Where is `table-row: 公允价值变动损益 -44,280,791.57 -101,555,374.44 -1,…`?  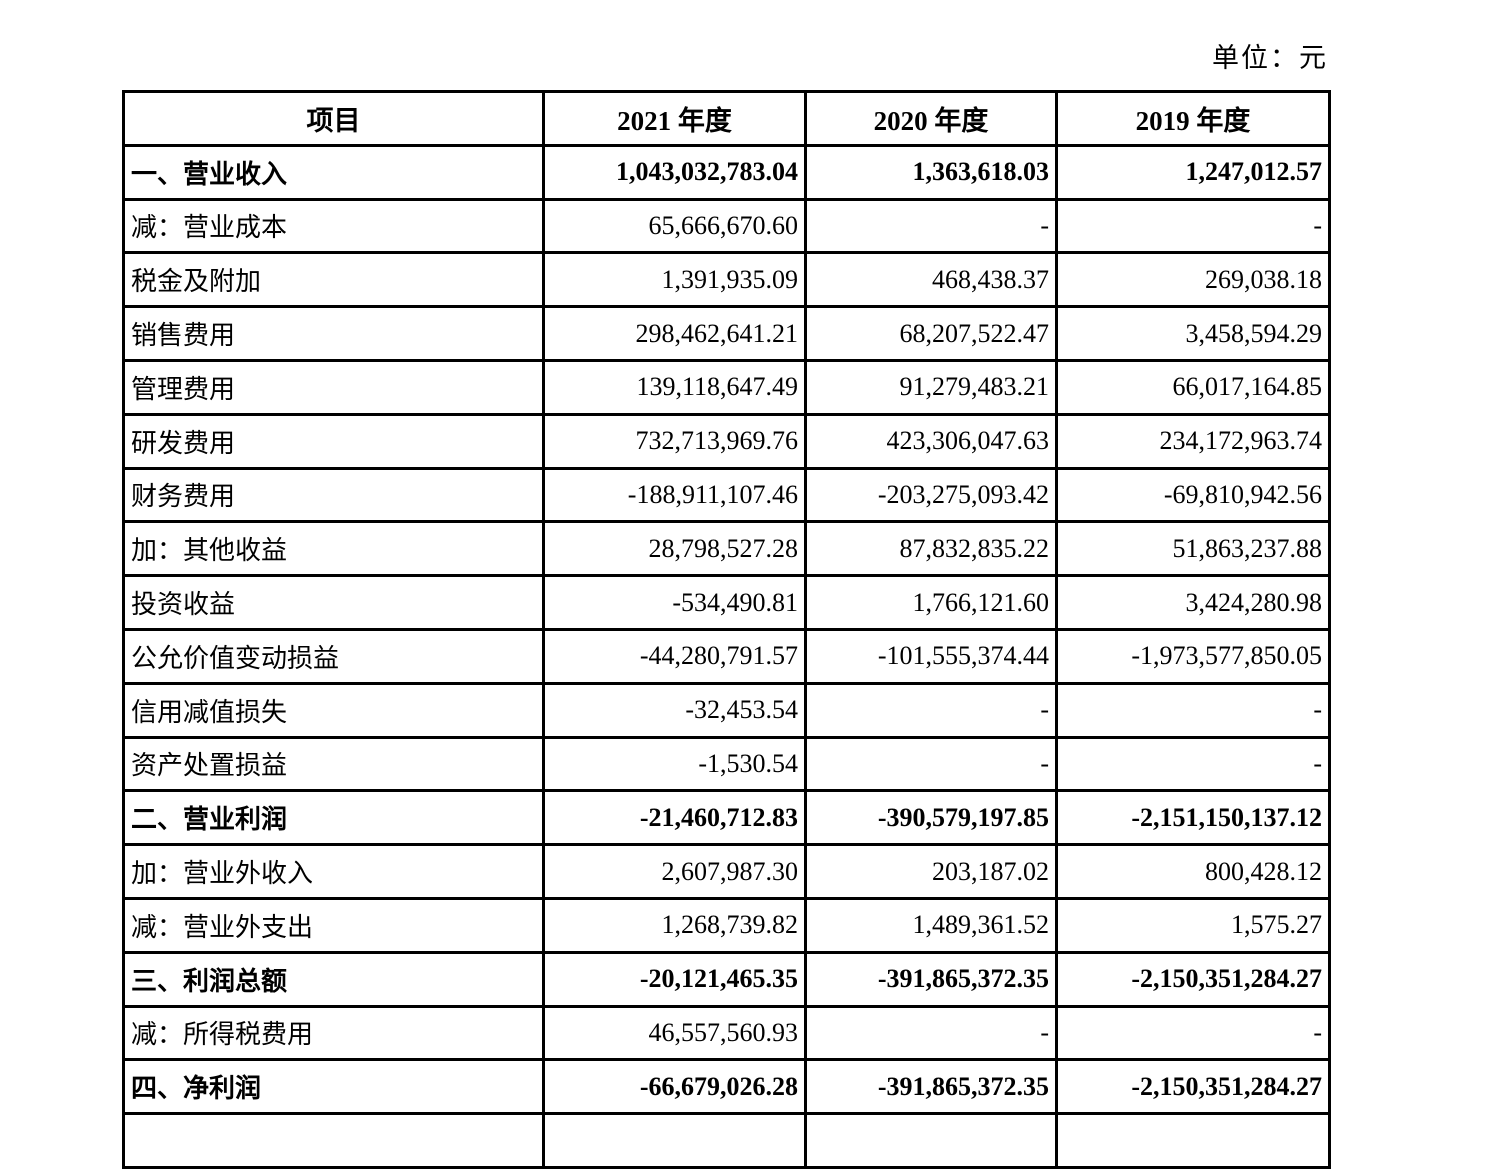
table-row: 公允价值变动损益 -44,280,791.57 -101,555,374.44 -1,… is located at coordinates (726, 656).